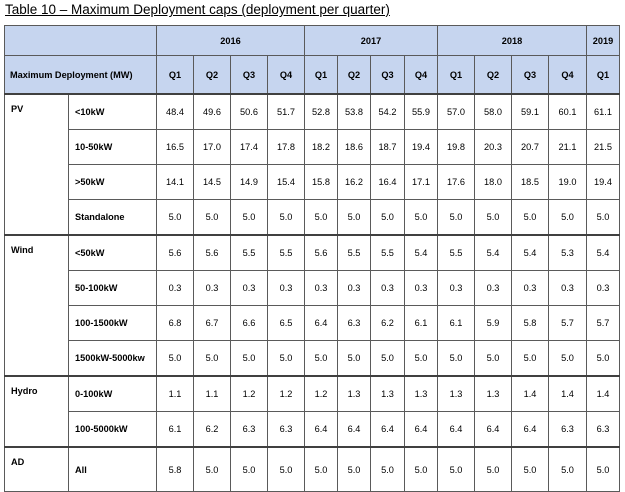  Describe the element at coordinates (603, 40) in the screenshot. I see `year-header: 2019` at that location.